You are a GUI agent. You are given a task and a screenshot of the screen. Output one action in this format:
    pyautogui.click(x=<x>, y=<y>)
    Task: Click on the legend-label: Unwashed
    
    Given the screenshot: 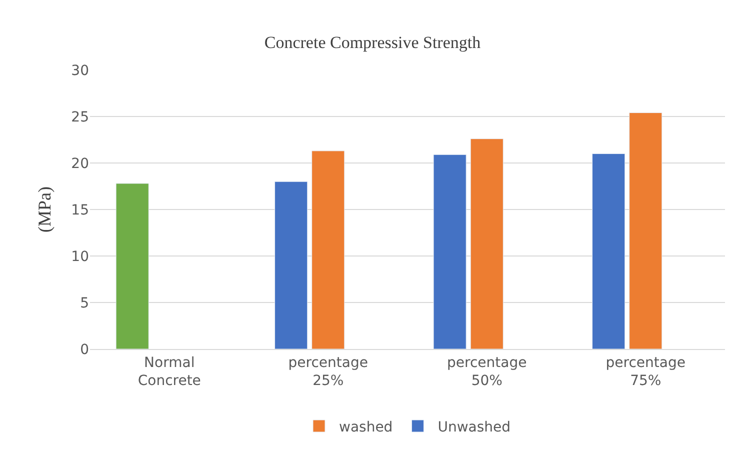 What is the action you would take?
    pyautogui.click(x=474, y=427)
    